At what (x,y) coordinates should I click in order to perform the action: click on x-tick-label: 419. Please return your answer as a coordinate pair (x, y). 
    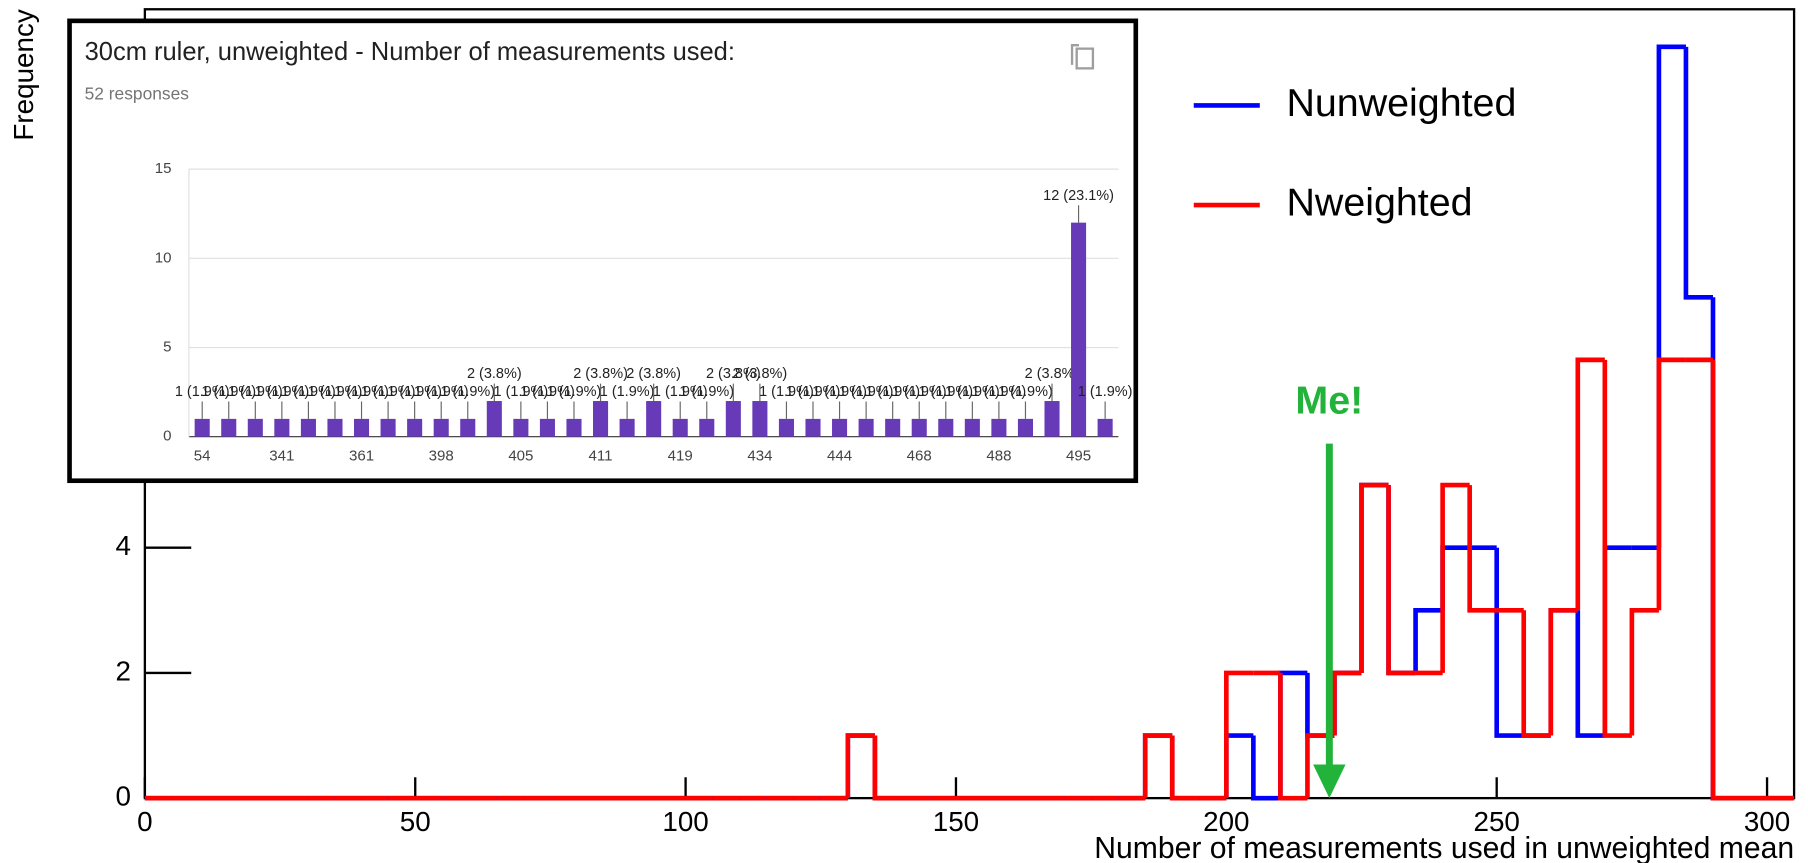
    Looking at the image, I should click on (680, 455).